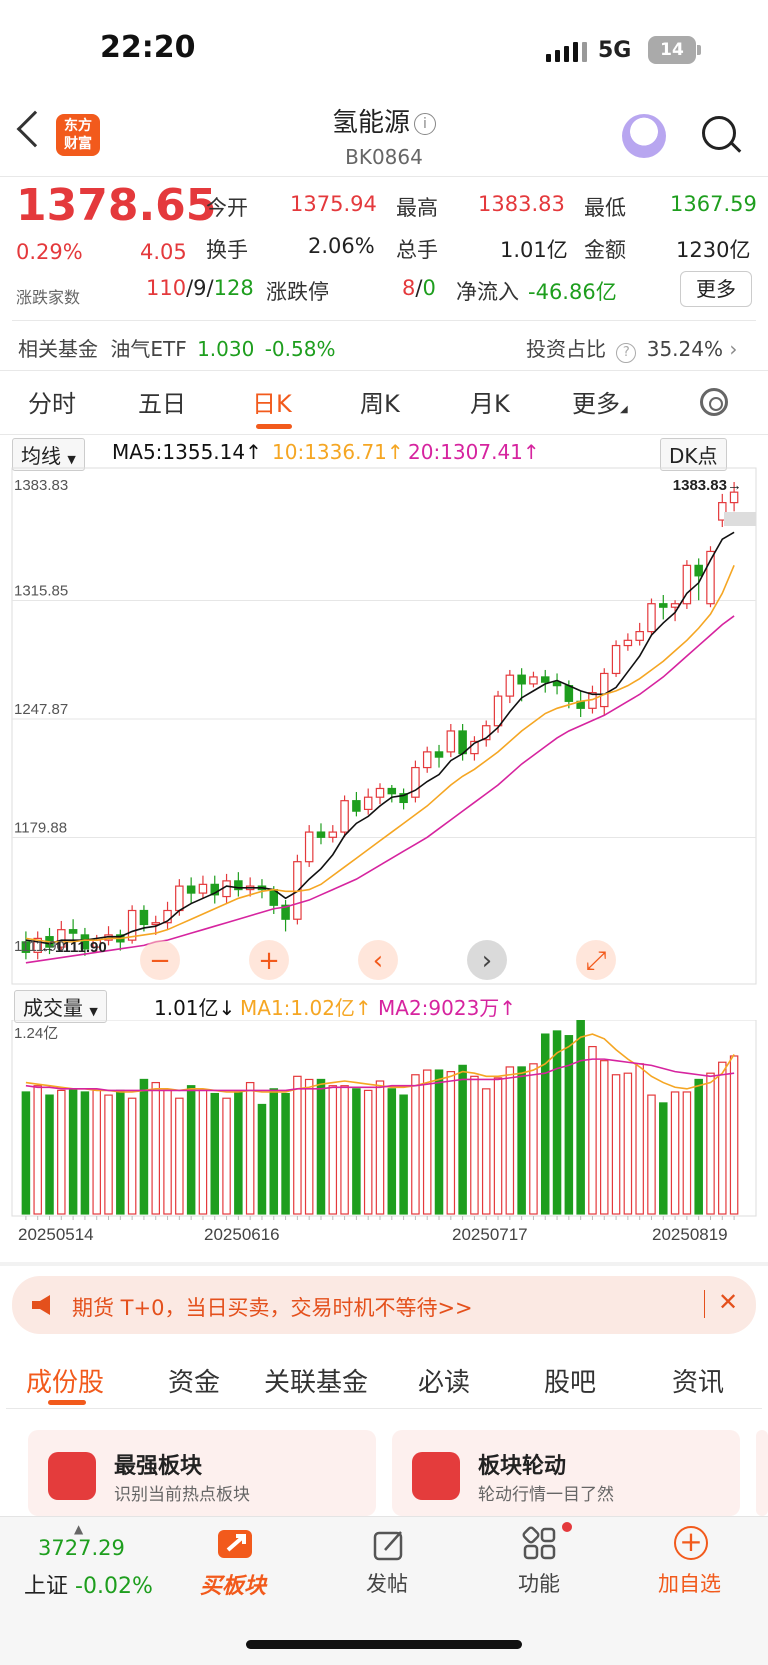 The height and width of the screenshot is (1665, 768). I want to click on volume-chart: 1.24亿 20250514 20250616 20250717 20250819, so click(384, 1140).